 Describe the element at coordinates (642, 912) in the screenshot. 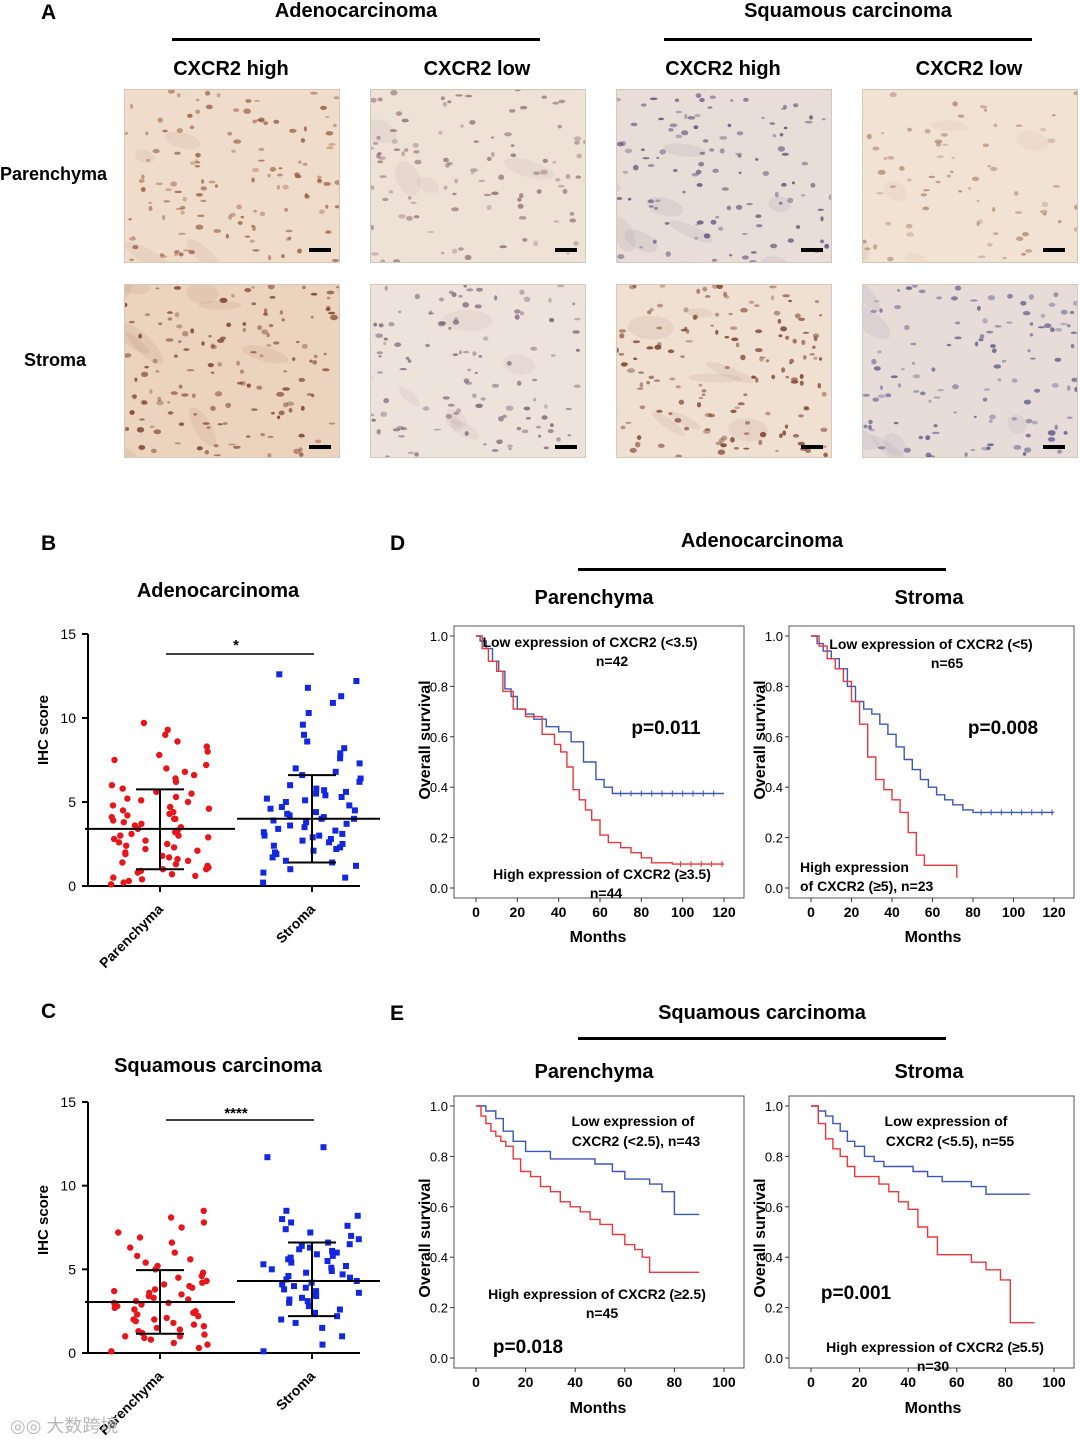

I see `x-tick-label: 80` at that location.